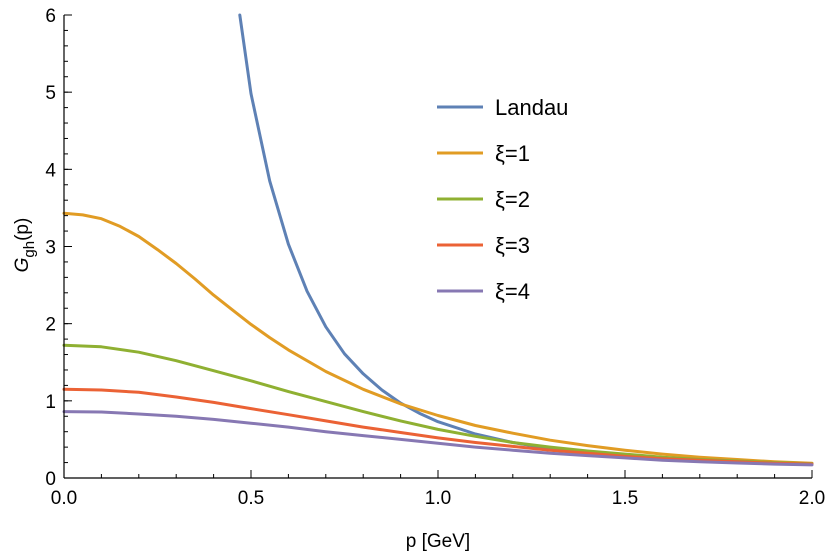  What do you see at coordinates (512, 153) in the screenshot?
I see `legend-label-1: ξ=1` at bounding box center [512, 153].